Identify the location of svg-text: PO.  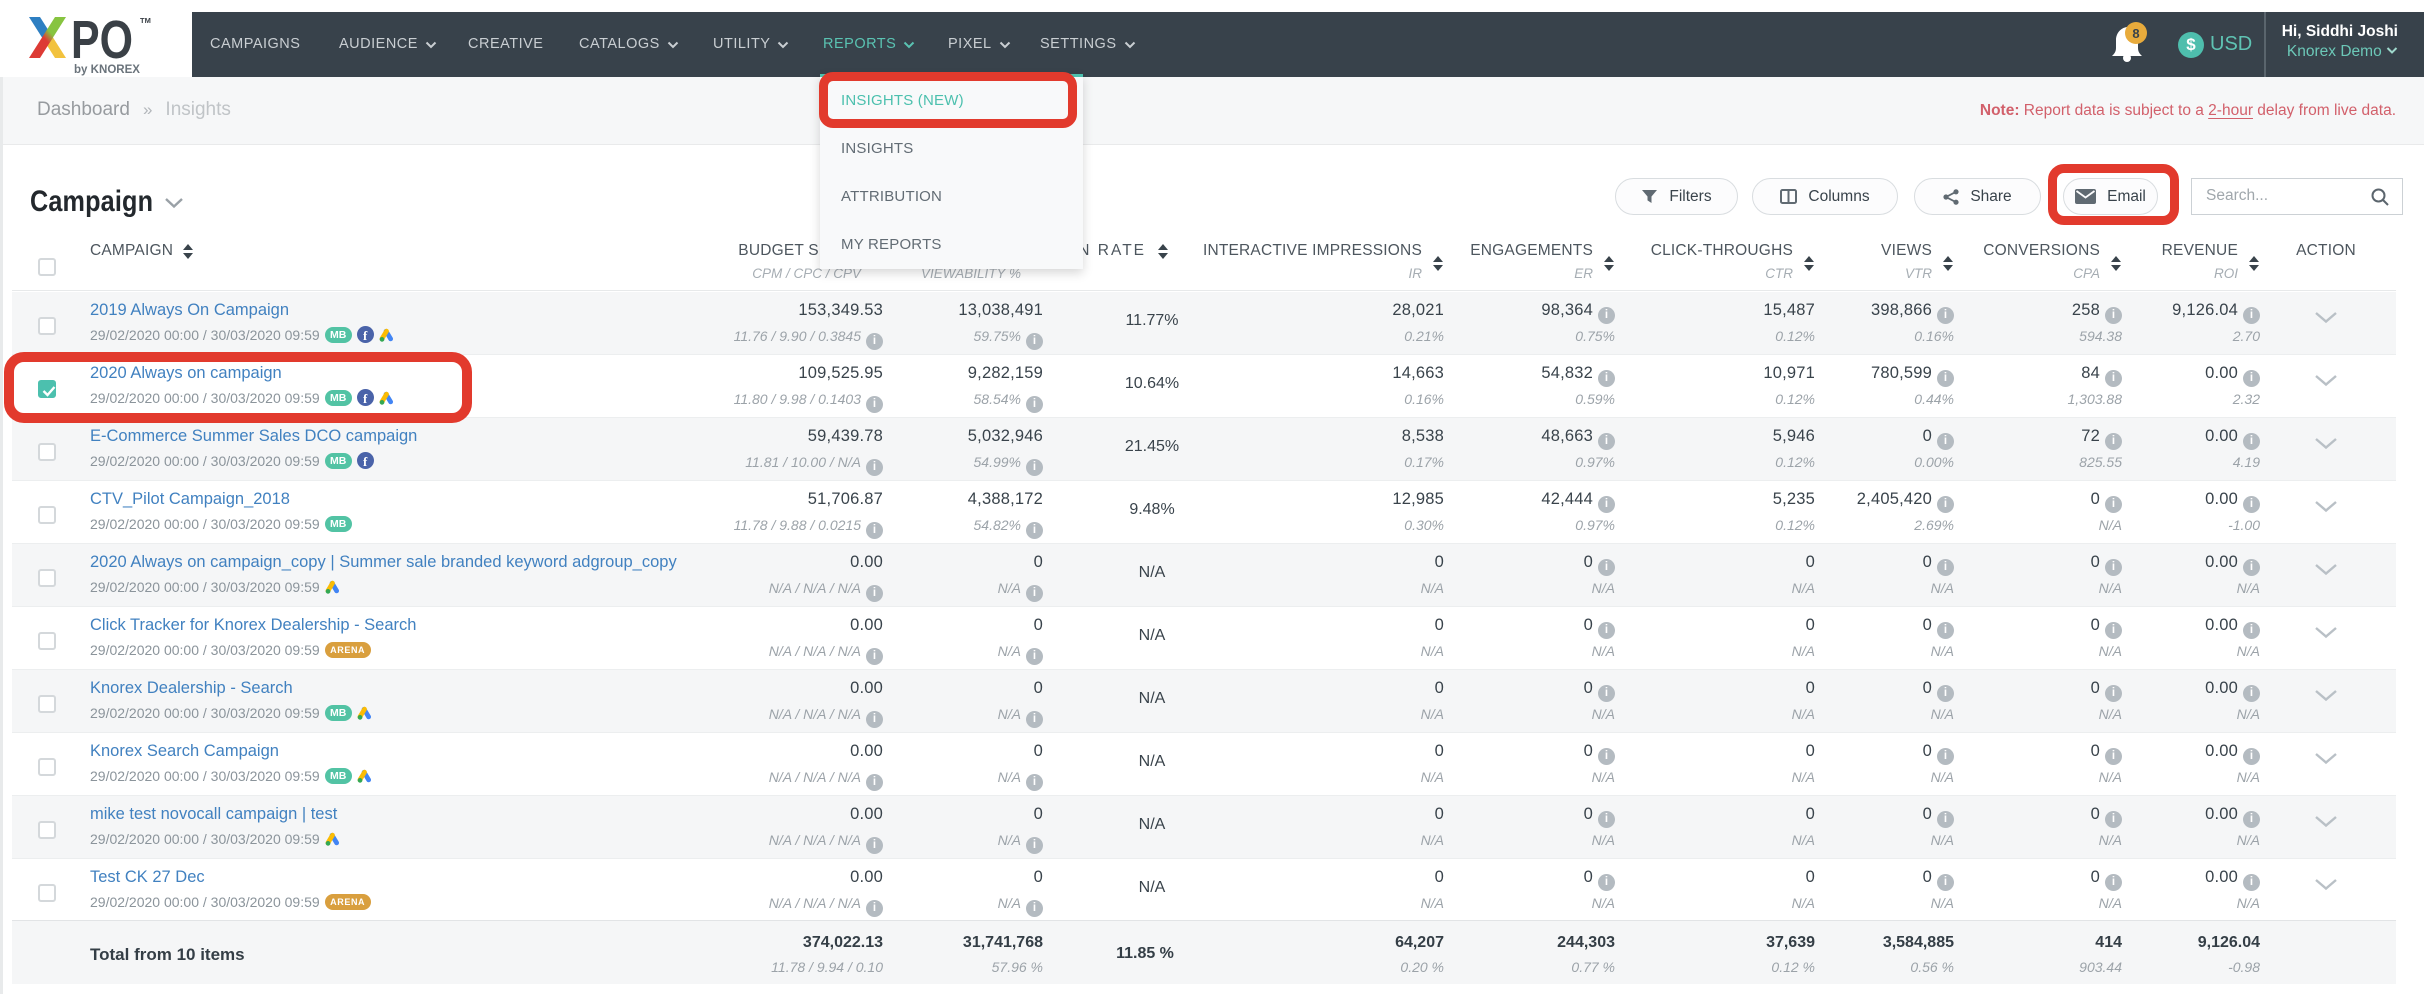
(102, 41).